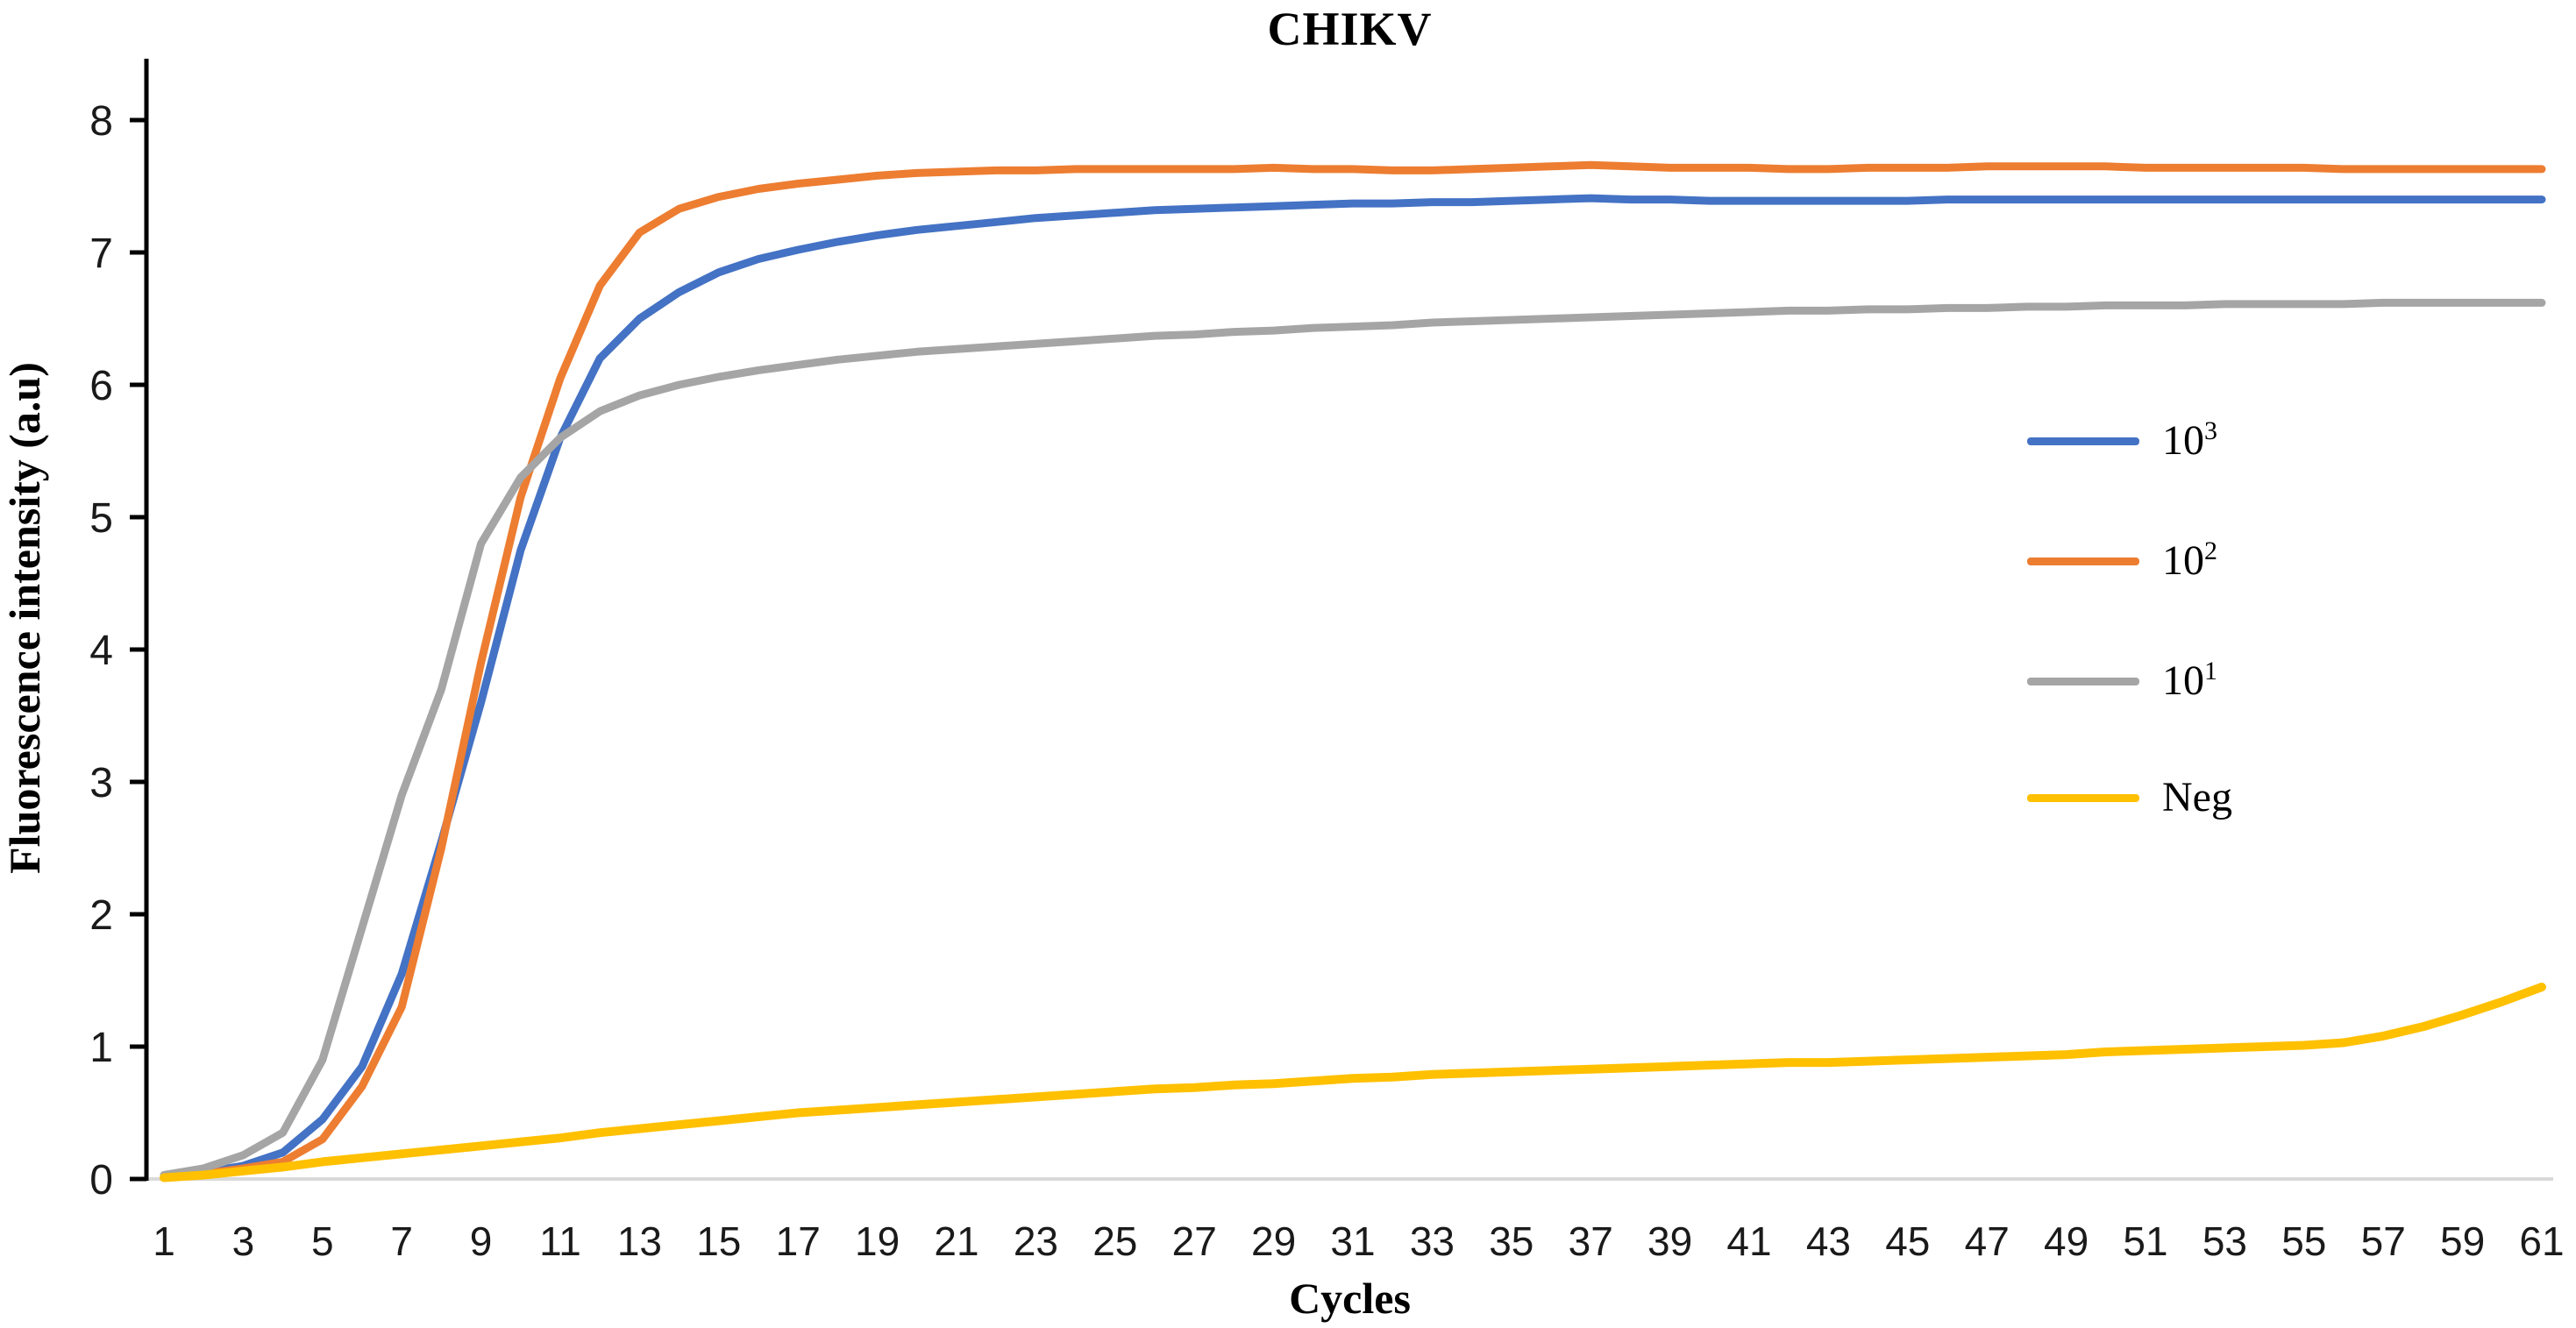 This screenshot has width=2576, height=1328. Describe the element at coordinates (1350, 29) in the screenshot. I see `chart-title: CHIKV` at that location.